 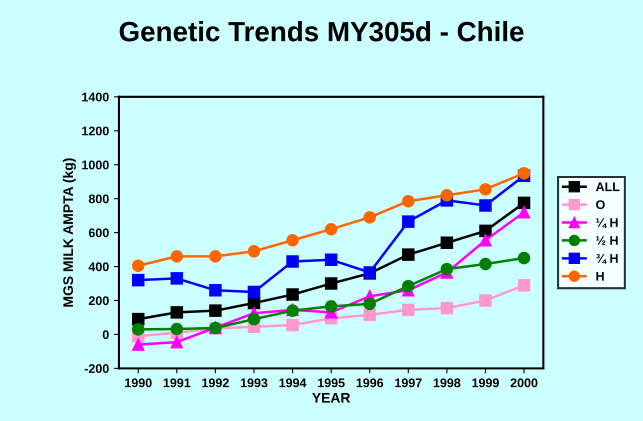 I want to click on x-tick-label: 2000, so click(x=524, y=383).